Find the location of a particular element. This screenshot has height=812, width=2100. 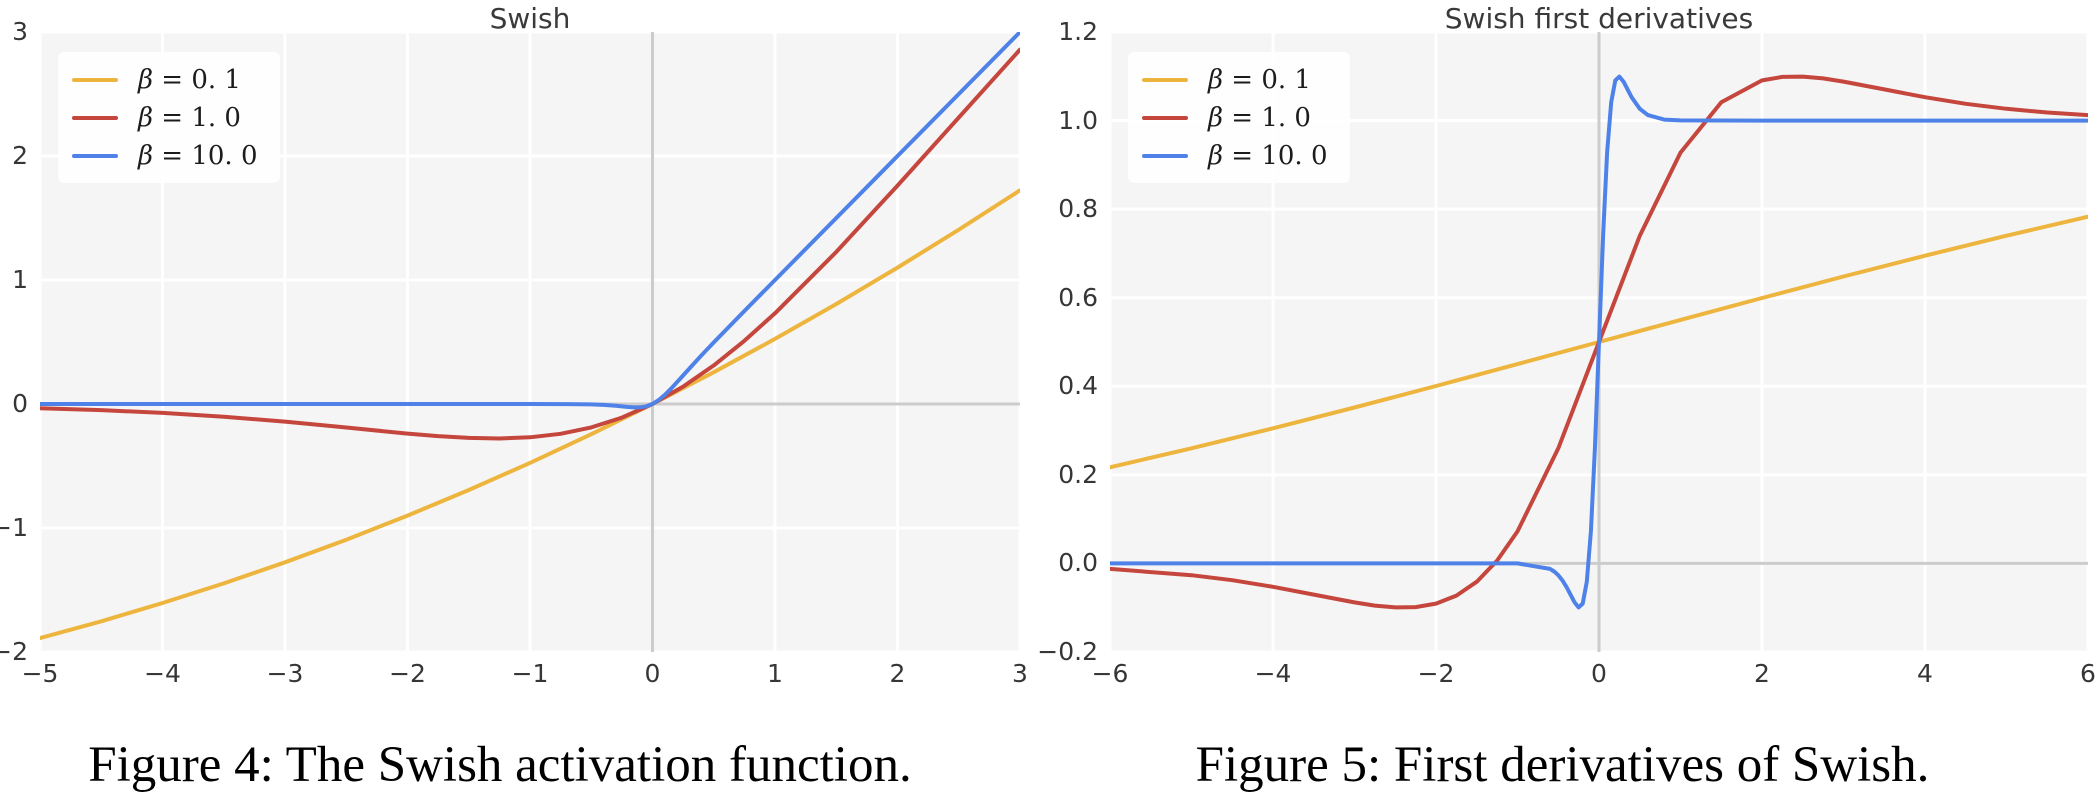

y-tick-label: 1 is located at coordinates (20, 279).